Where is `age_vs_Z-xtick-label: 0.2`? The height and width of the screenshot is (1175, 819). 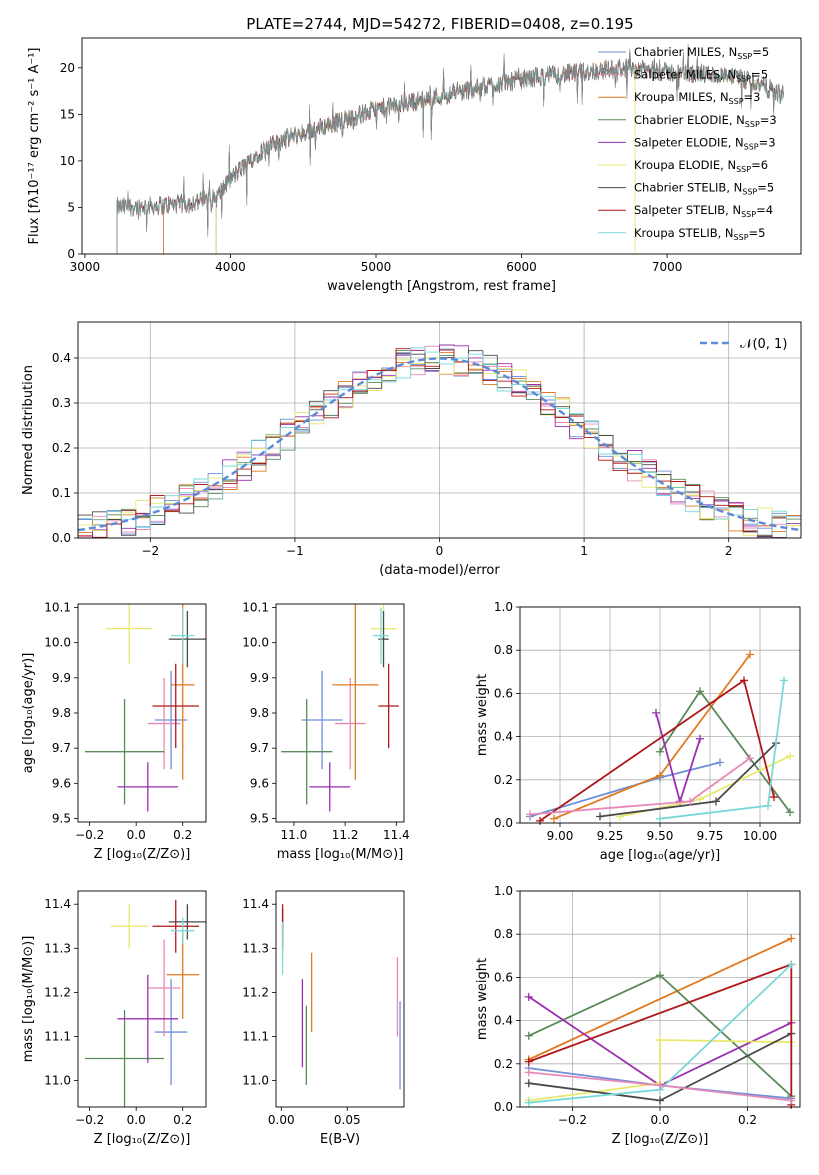
age_vs_Z-xtick-label: 0.2 is located at coordinates (182, 835).